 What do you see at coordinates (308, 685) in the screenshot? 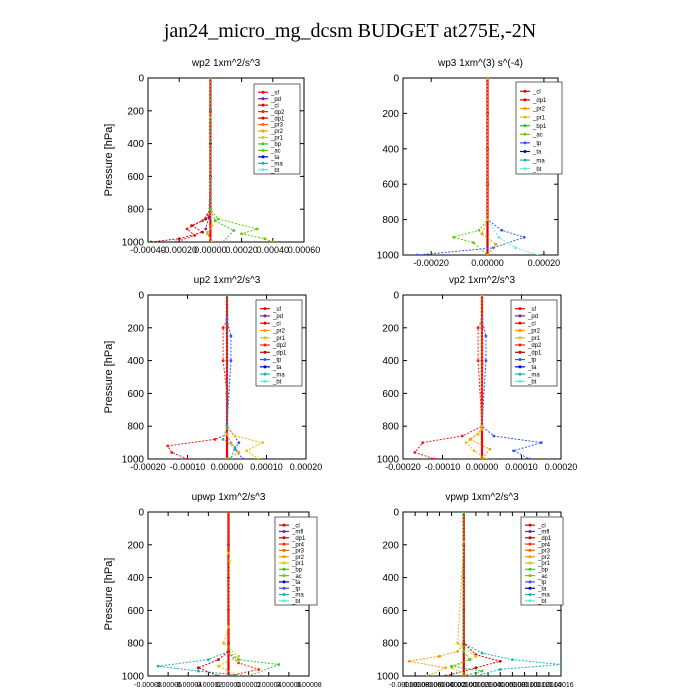
I see `x-tick-label: 0.00008` at bounding box center [308, 685].